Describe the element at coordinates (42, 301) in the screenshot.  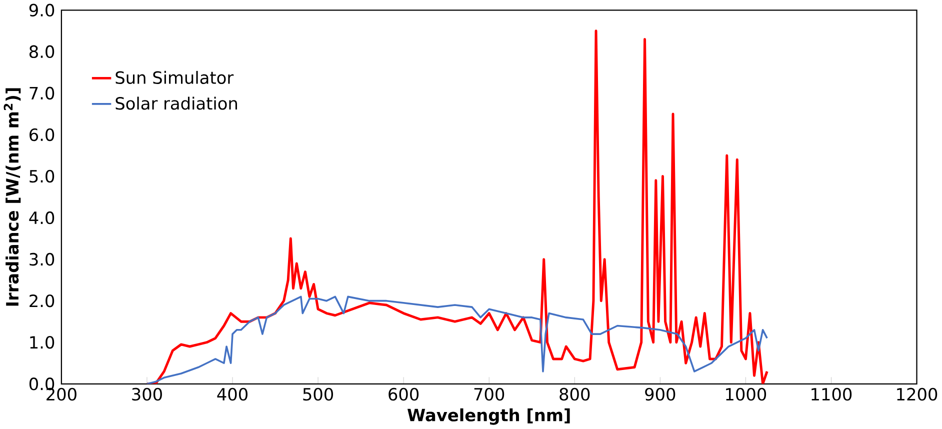
I see `y-tick-label: 2.0` at that location.